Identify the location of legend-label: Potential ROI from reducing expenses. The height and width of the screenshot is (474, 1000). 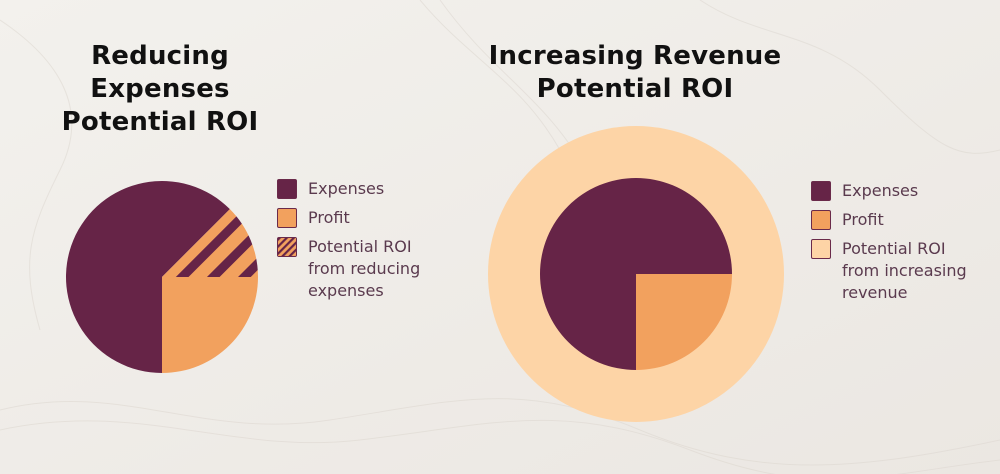
(364, 268).